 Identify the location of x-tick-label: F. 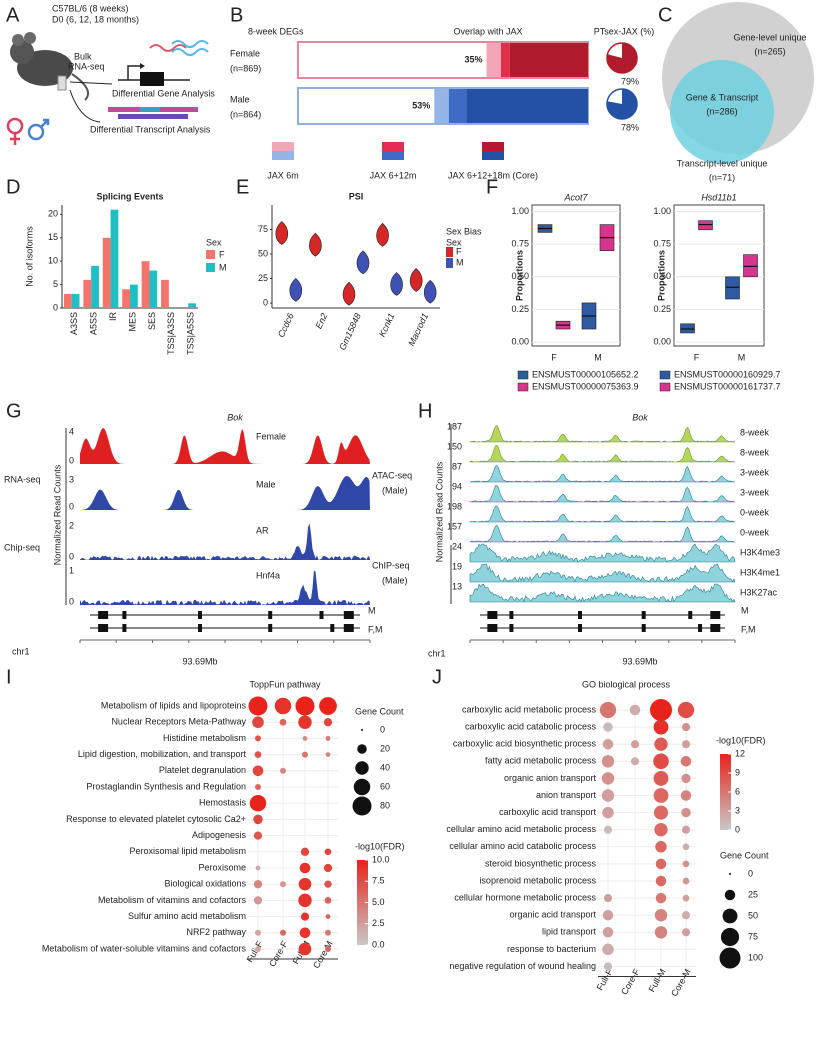
(554, 357).